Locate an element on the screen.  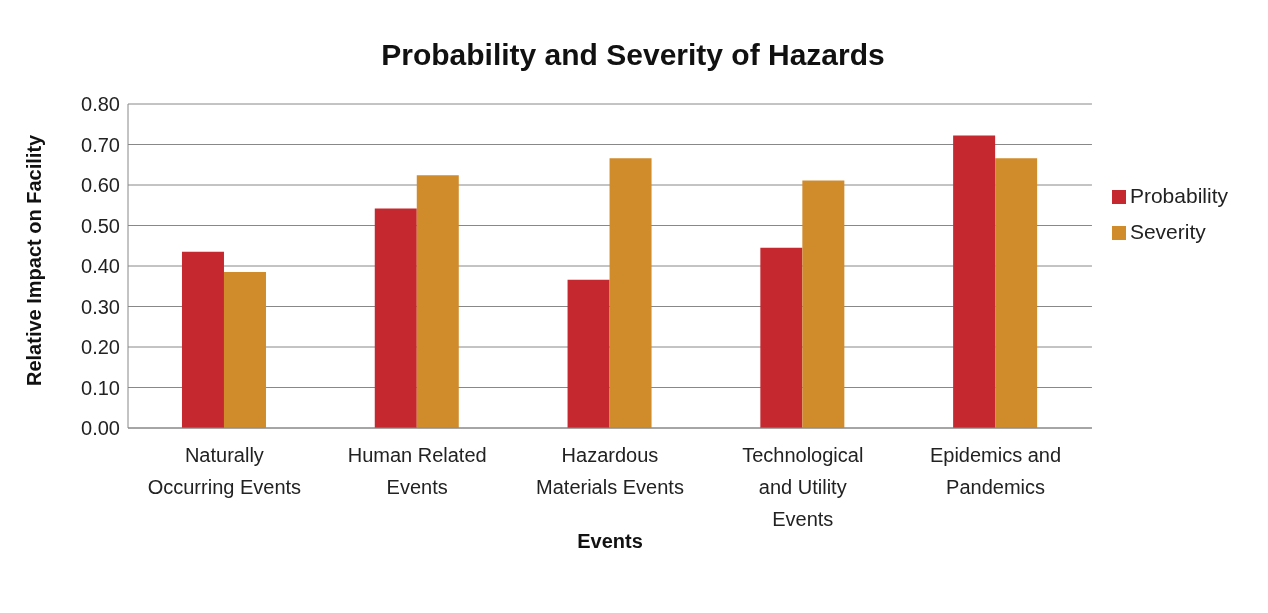
y-tick-label: 0.10 is located at coordinates (100, 387).